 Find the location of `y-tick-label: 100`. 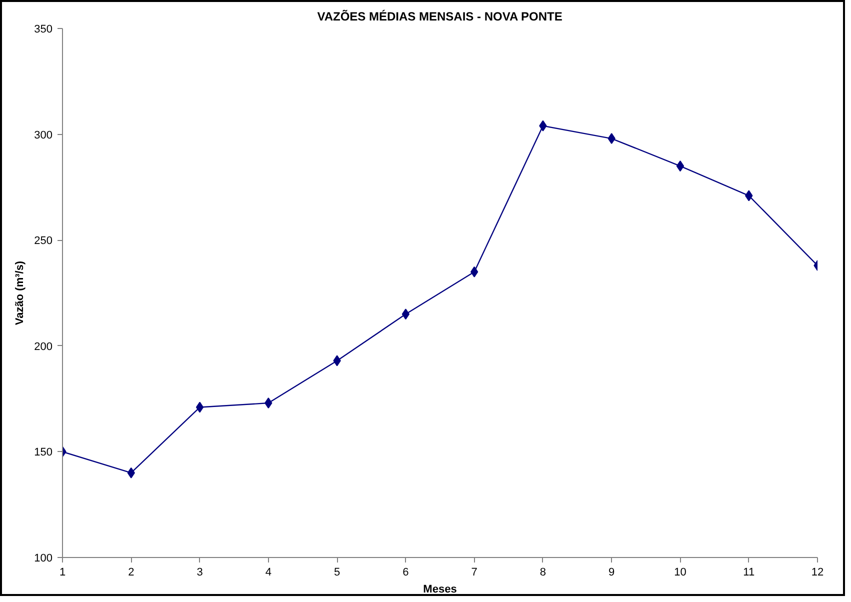

y-tick-label: 100 is located at coordinates (43, 558).